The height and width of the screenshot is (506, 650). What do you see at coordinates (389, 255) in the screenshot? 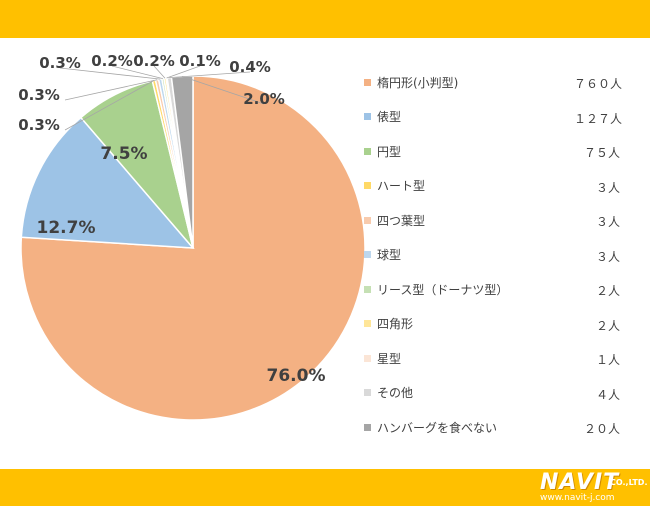
I see `legend-label: 球型` at bounding box center [389, 255].